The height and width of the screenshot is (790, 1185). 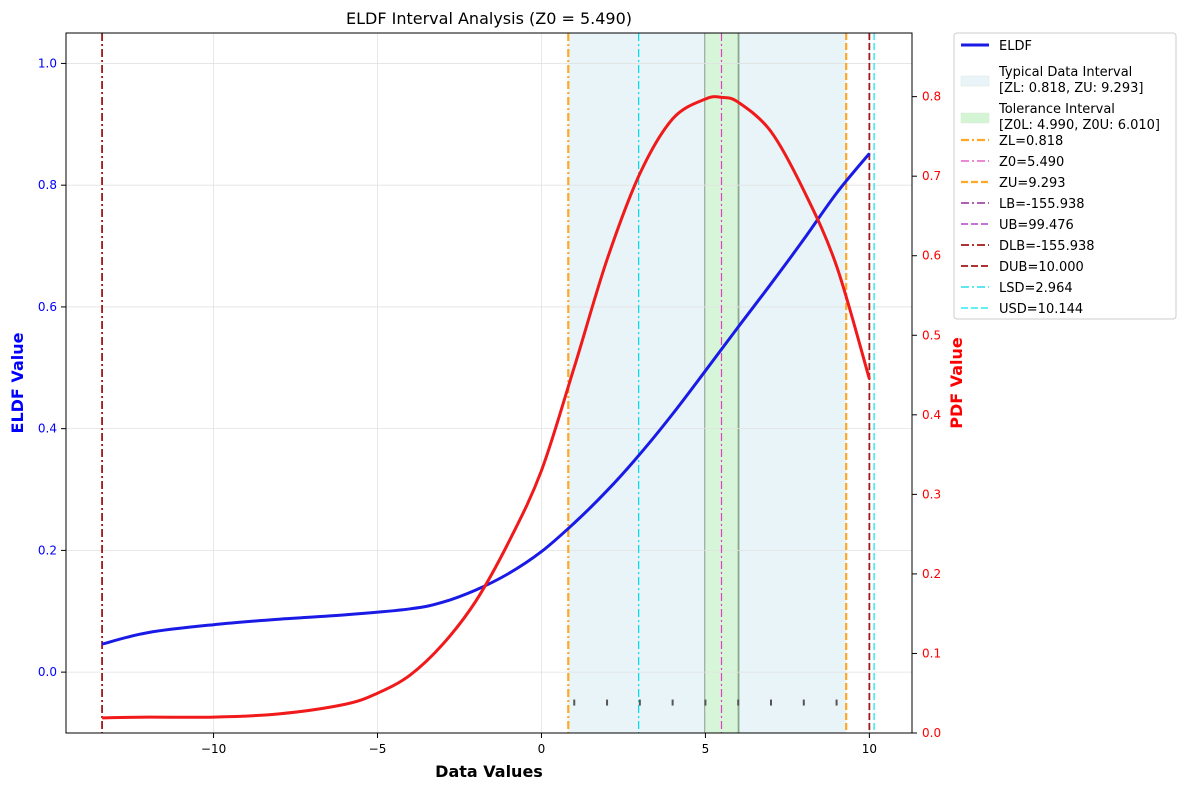 What do you see at coordinates (1036, 288) in the screenshot?
I see `legend-label-10: LSD=2.964` at bounding box center [1036, 288].